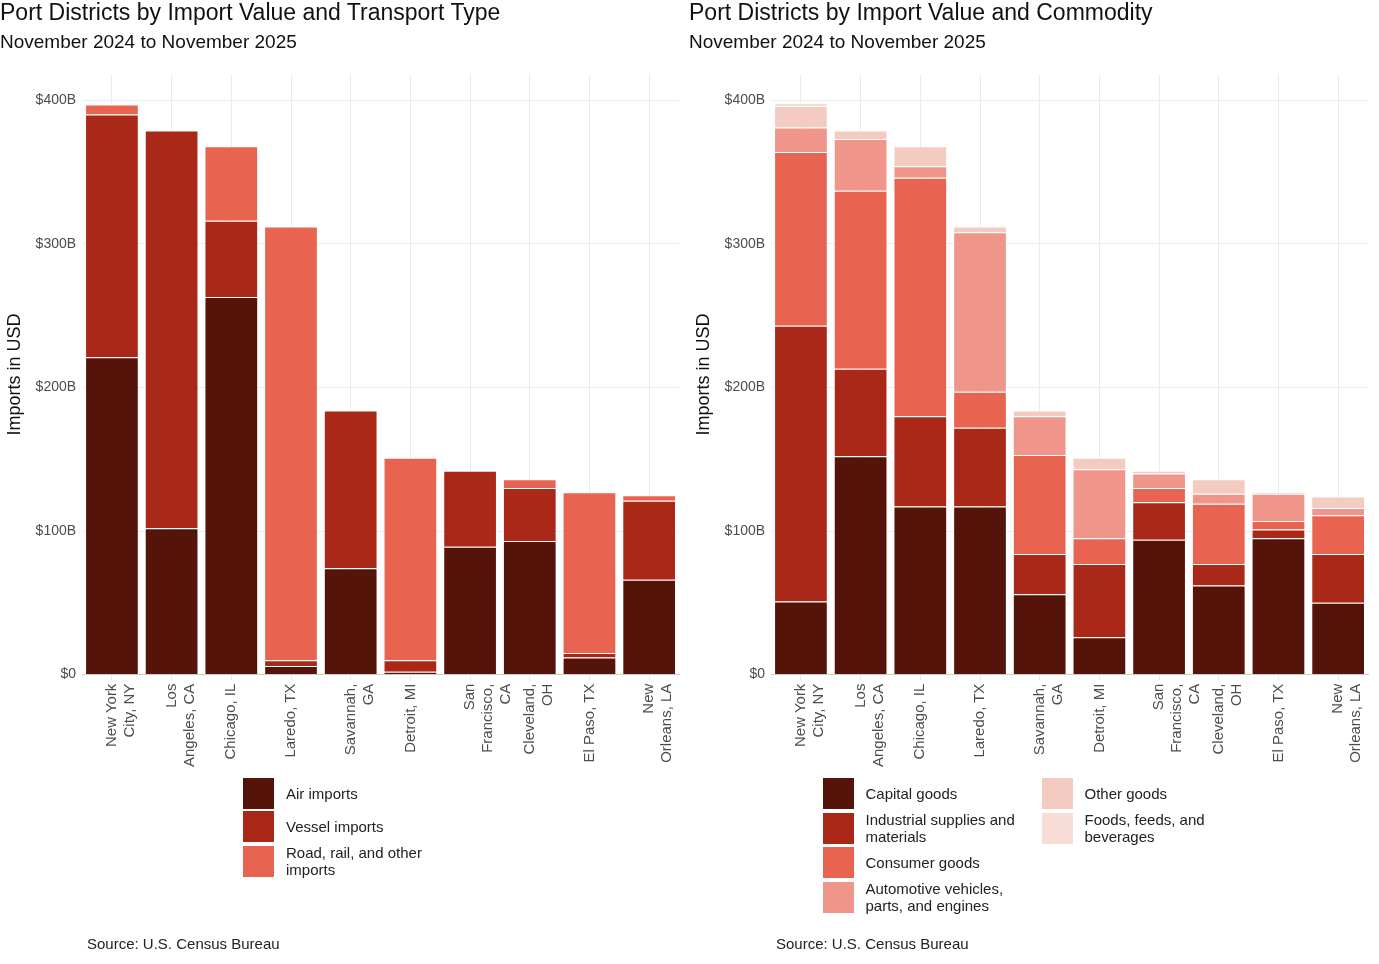  What do you see at coordinates (335, 826) in the screenshot?
I see `legend-label: Vessel imports` at bounding box center [335, 826].